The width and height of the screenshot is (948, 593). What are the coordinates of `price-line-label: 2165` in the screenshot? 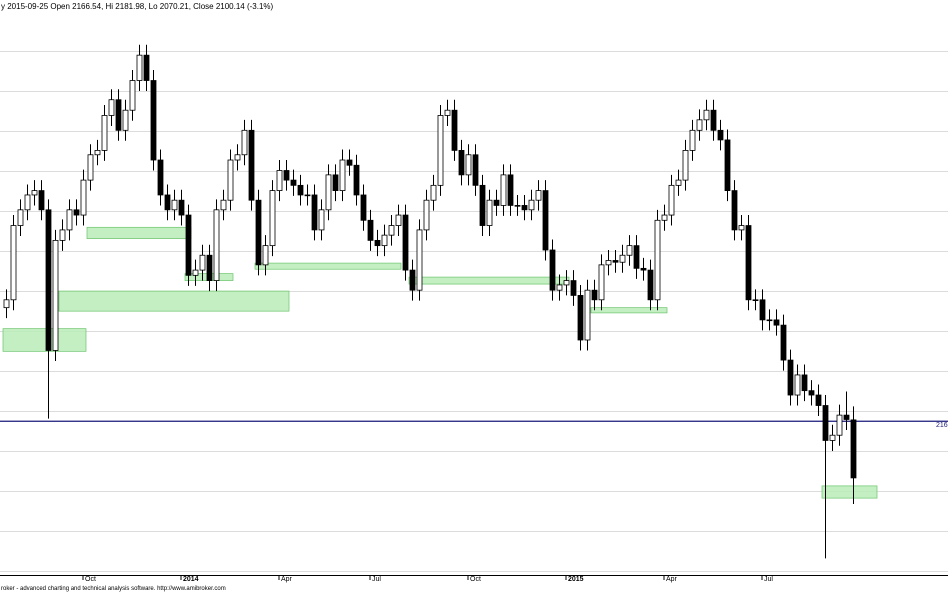 It's located at (942, 425).